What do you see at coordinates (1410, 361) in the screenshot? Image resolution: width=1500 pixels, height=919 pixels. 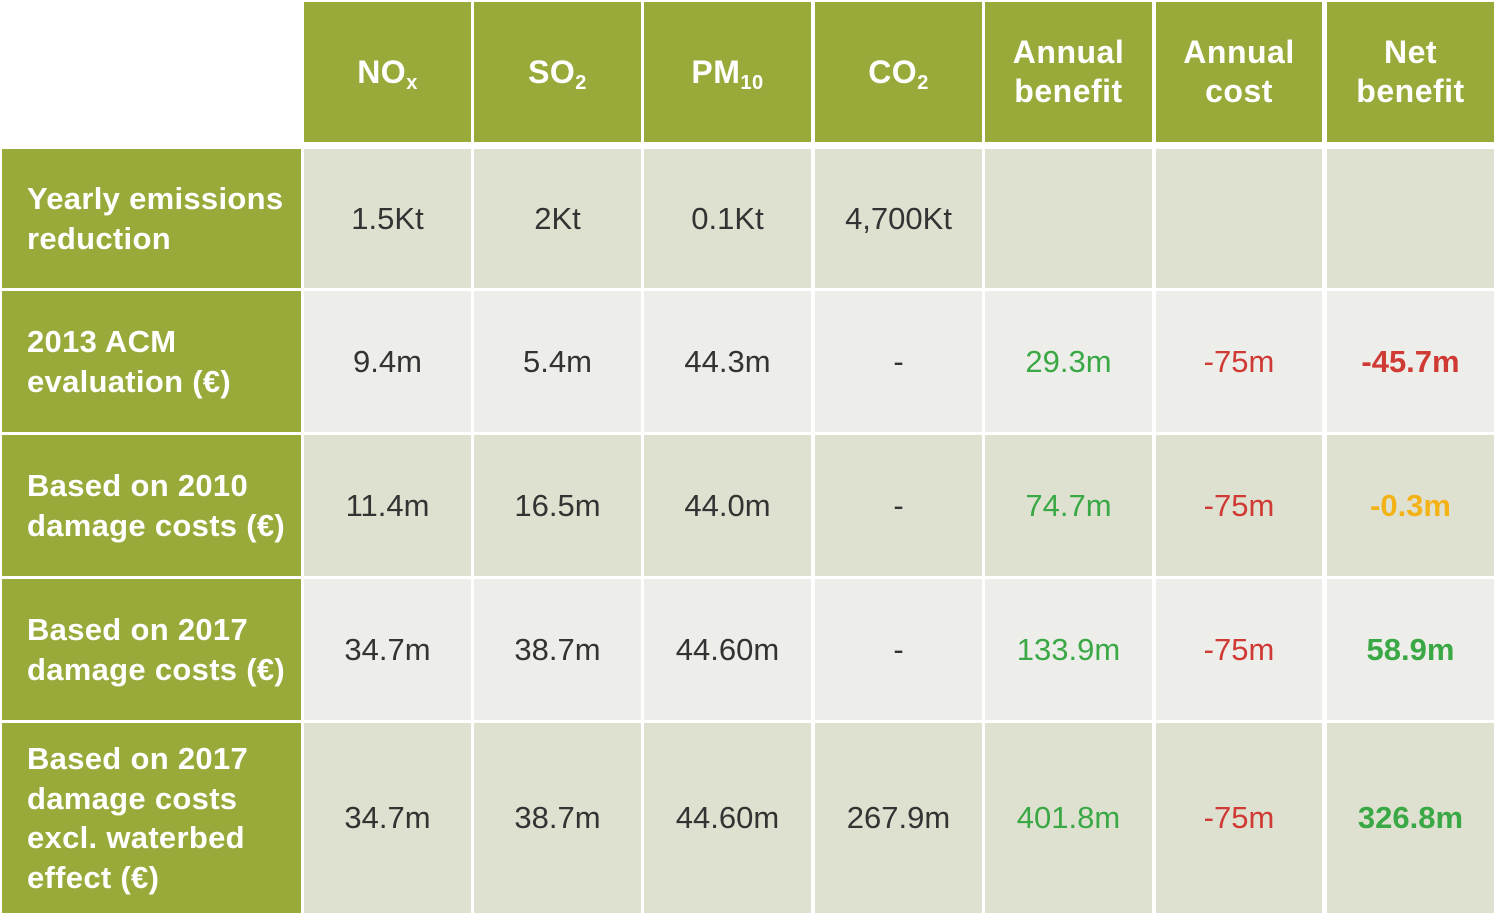 I see `table-cell: -45.7m` at bounding box center [1410, 361].